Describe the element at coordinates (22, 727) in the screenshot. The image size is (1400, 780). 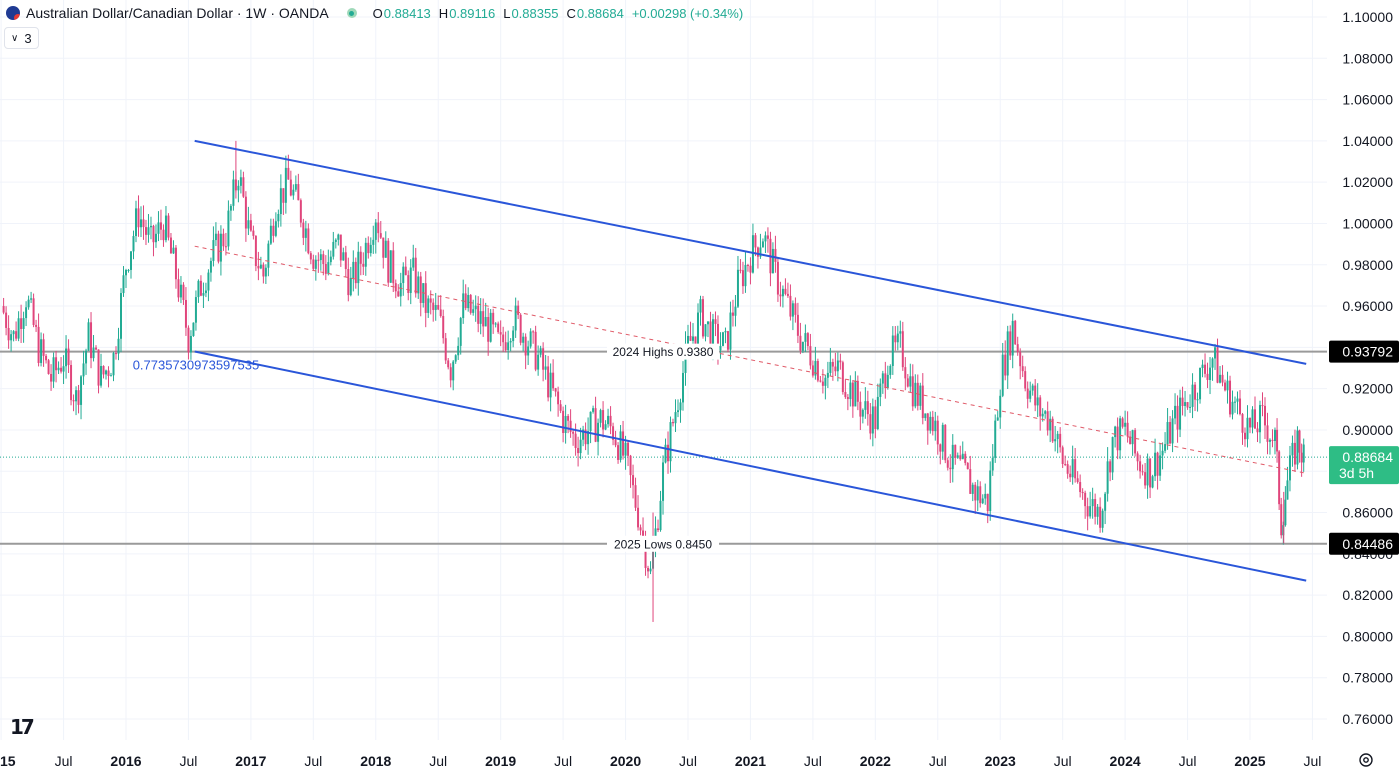
I see `tradingview-logo-icon: 17` at that location.